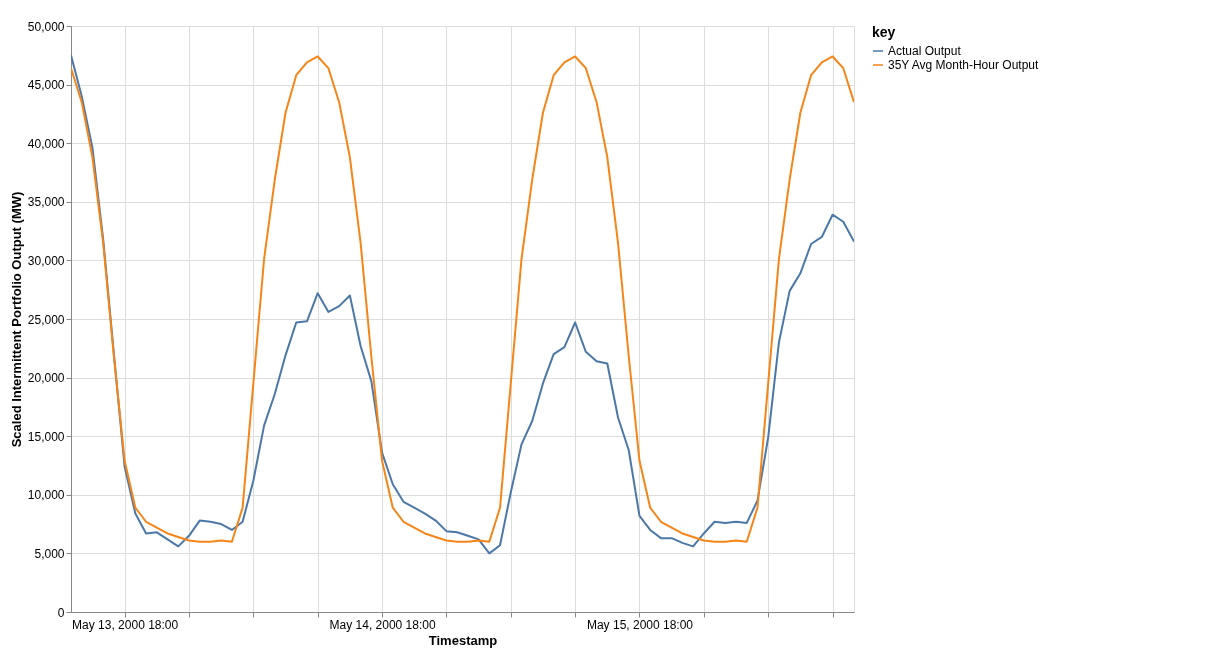  What do you see at coordinates (463, 640) in the screenshot?
I see `x-axis-title: Timestamp` at bounding box center [463, 640].